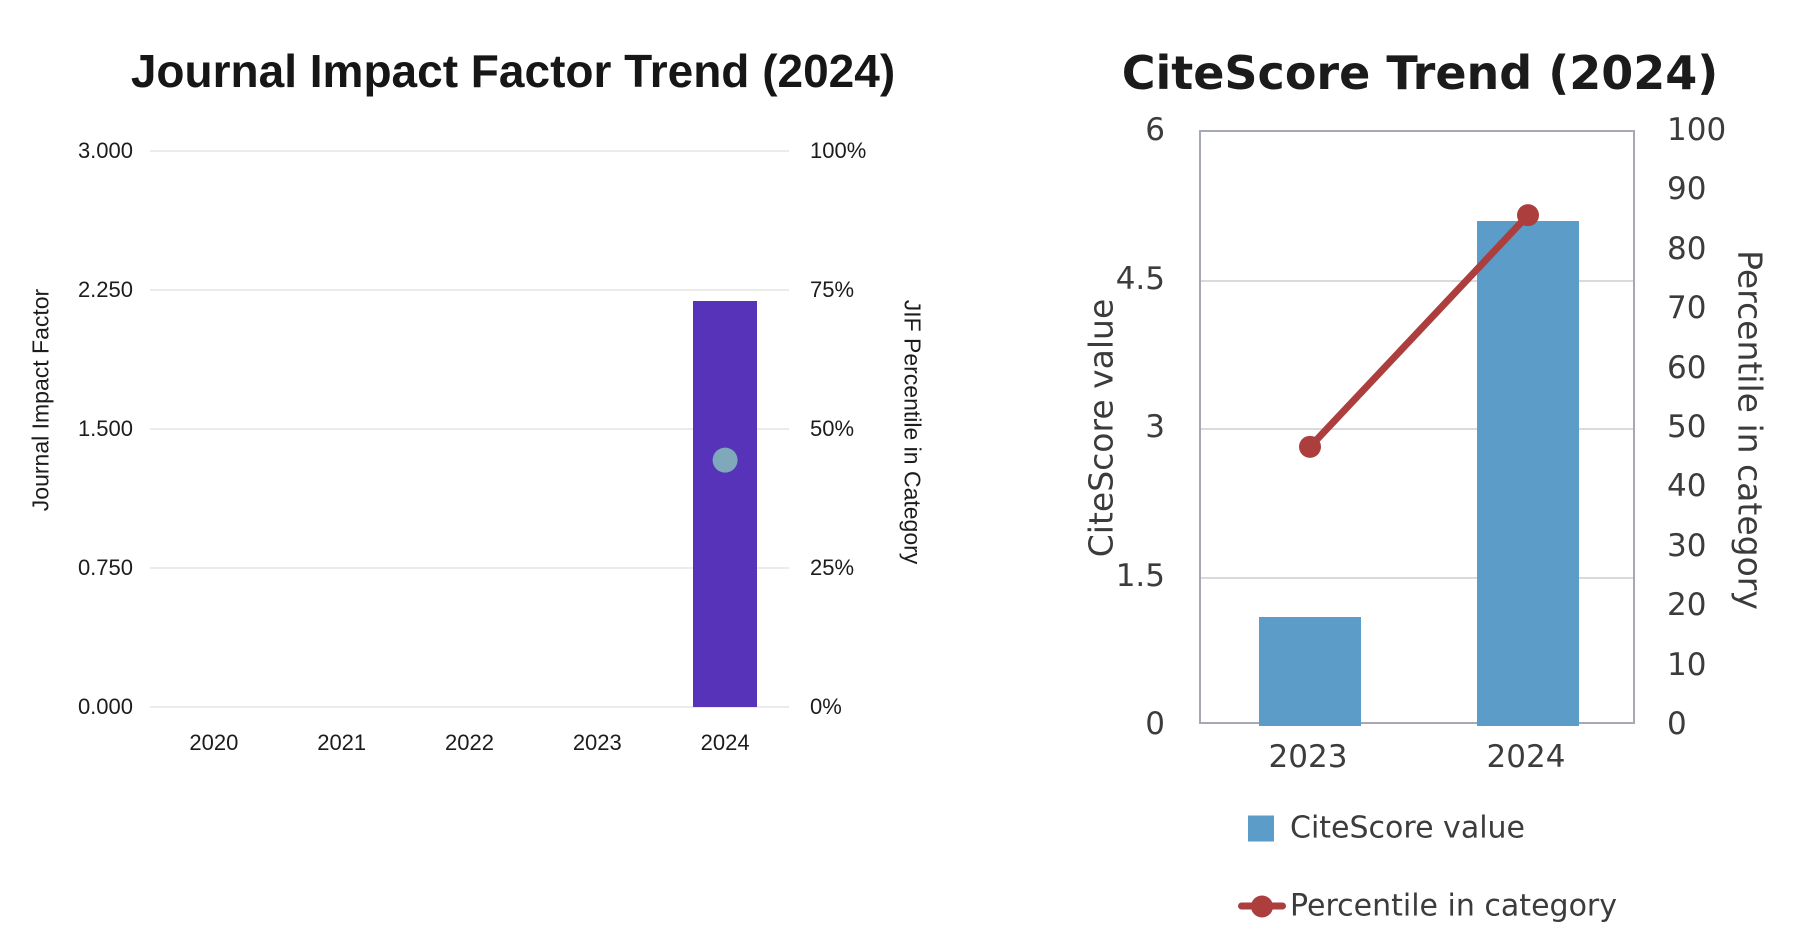  I want to click on x-axis-tick-label: 2022, so click(469, 742).